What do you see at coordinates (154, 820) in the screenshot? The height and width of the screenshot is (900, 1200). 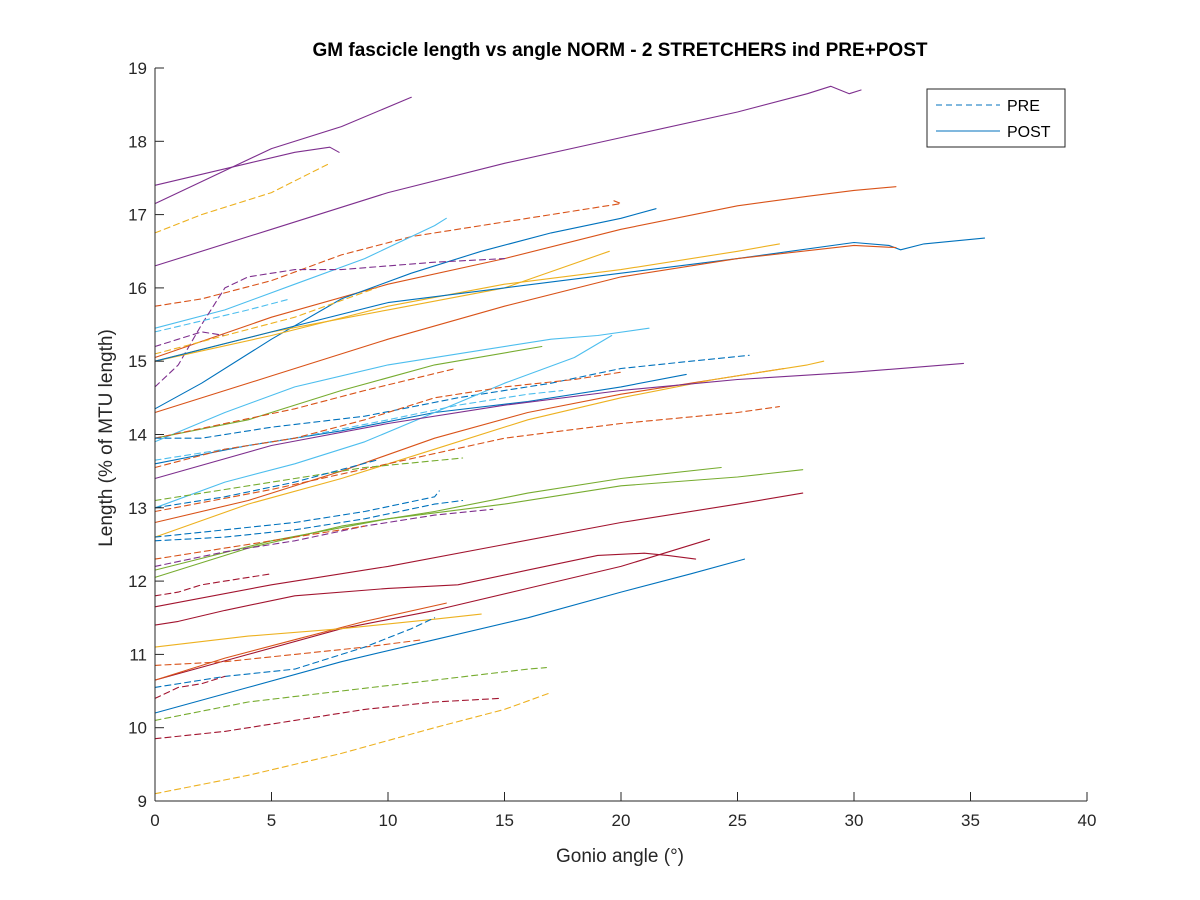 I see `x-tick-label: 0` at bounding box center [154, 820].